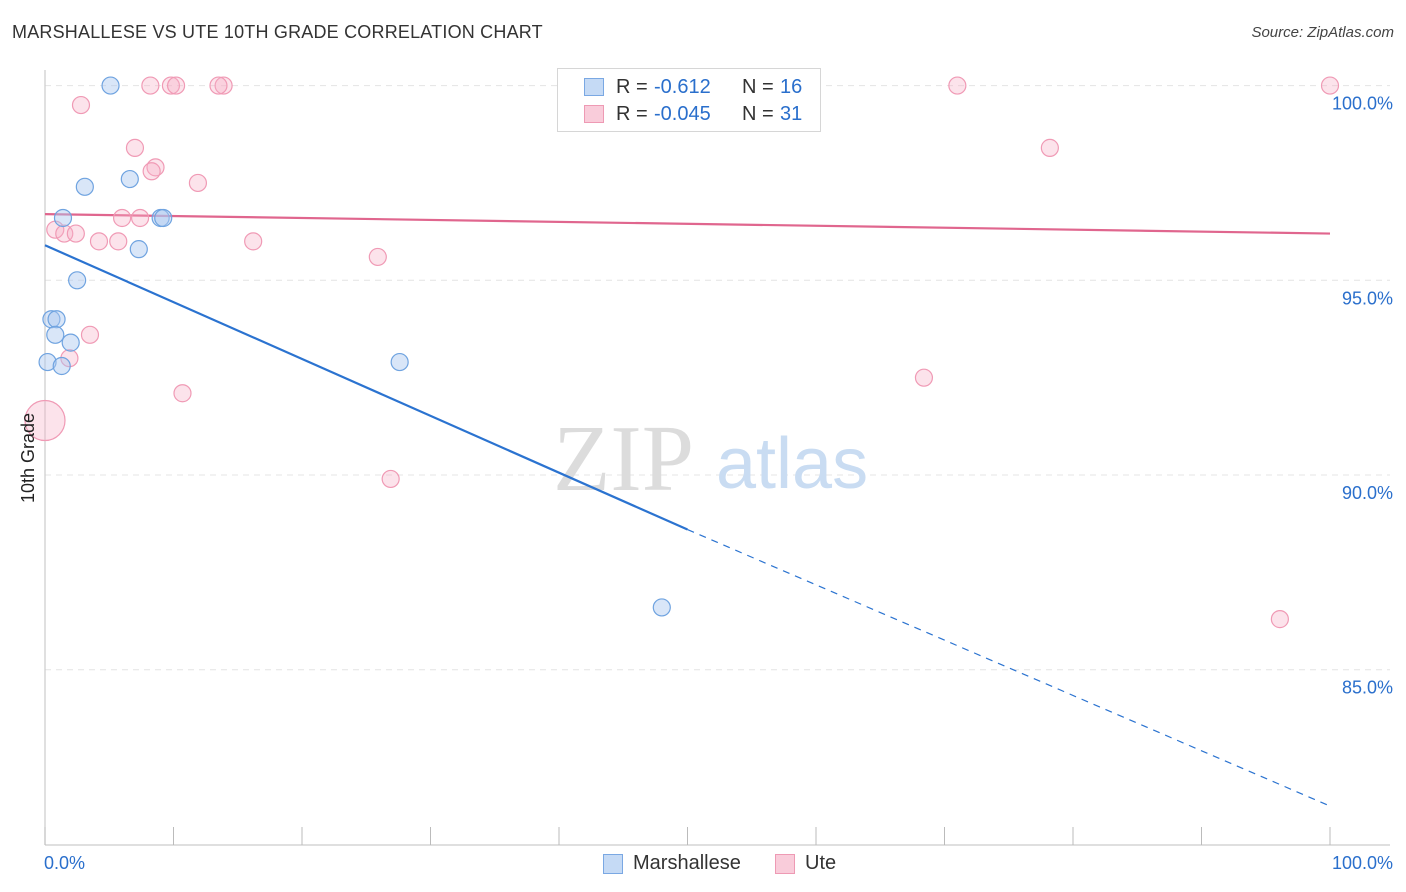 This screenshot has height=892, width=1406. What do you see at coordinates (1009, 667) in the screenshot?
I see `marshallese-trend-extension` at bounding box center [1009, 667].